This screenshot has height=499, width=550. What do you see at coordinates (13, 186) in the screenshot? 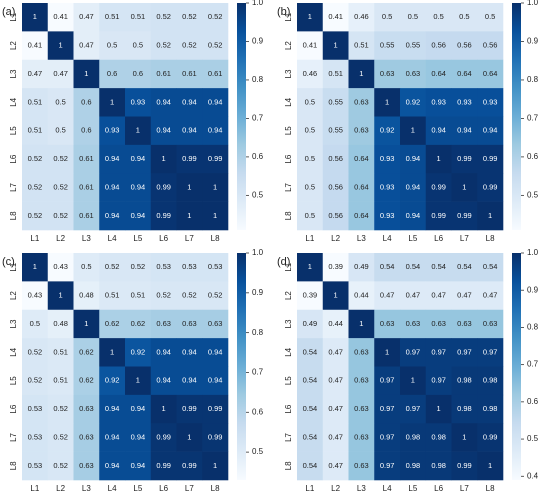
I see `y-tick-label: L7` at bounding box center [13, 186].